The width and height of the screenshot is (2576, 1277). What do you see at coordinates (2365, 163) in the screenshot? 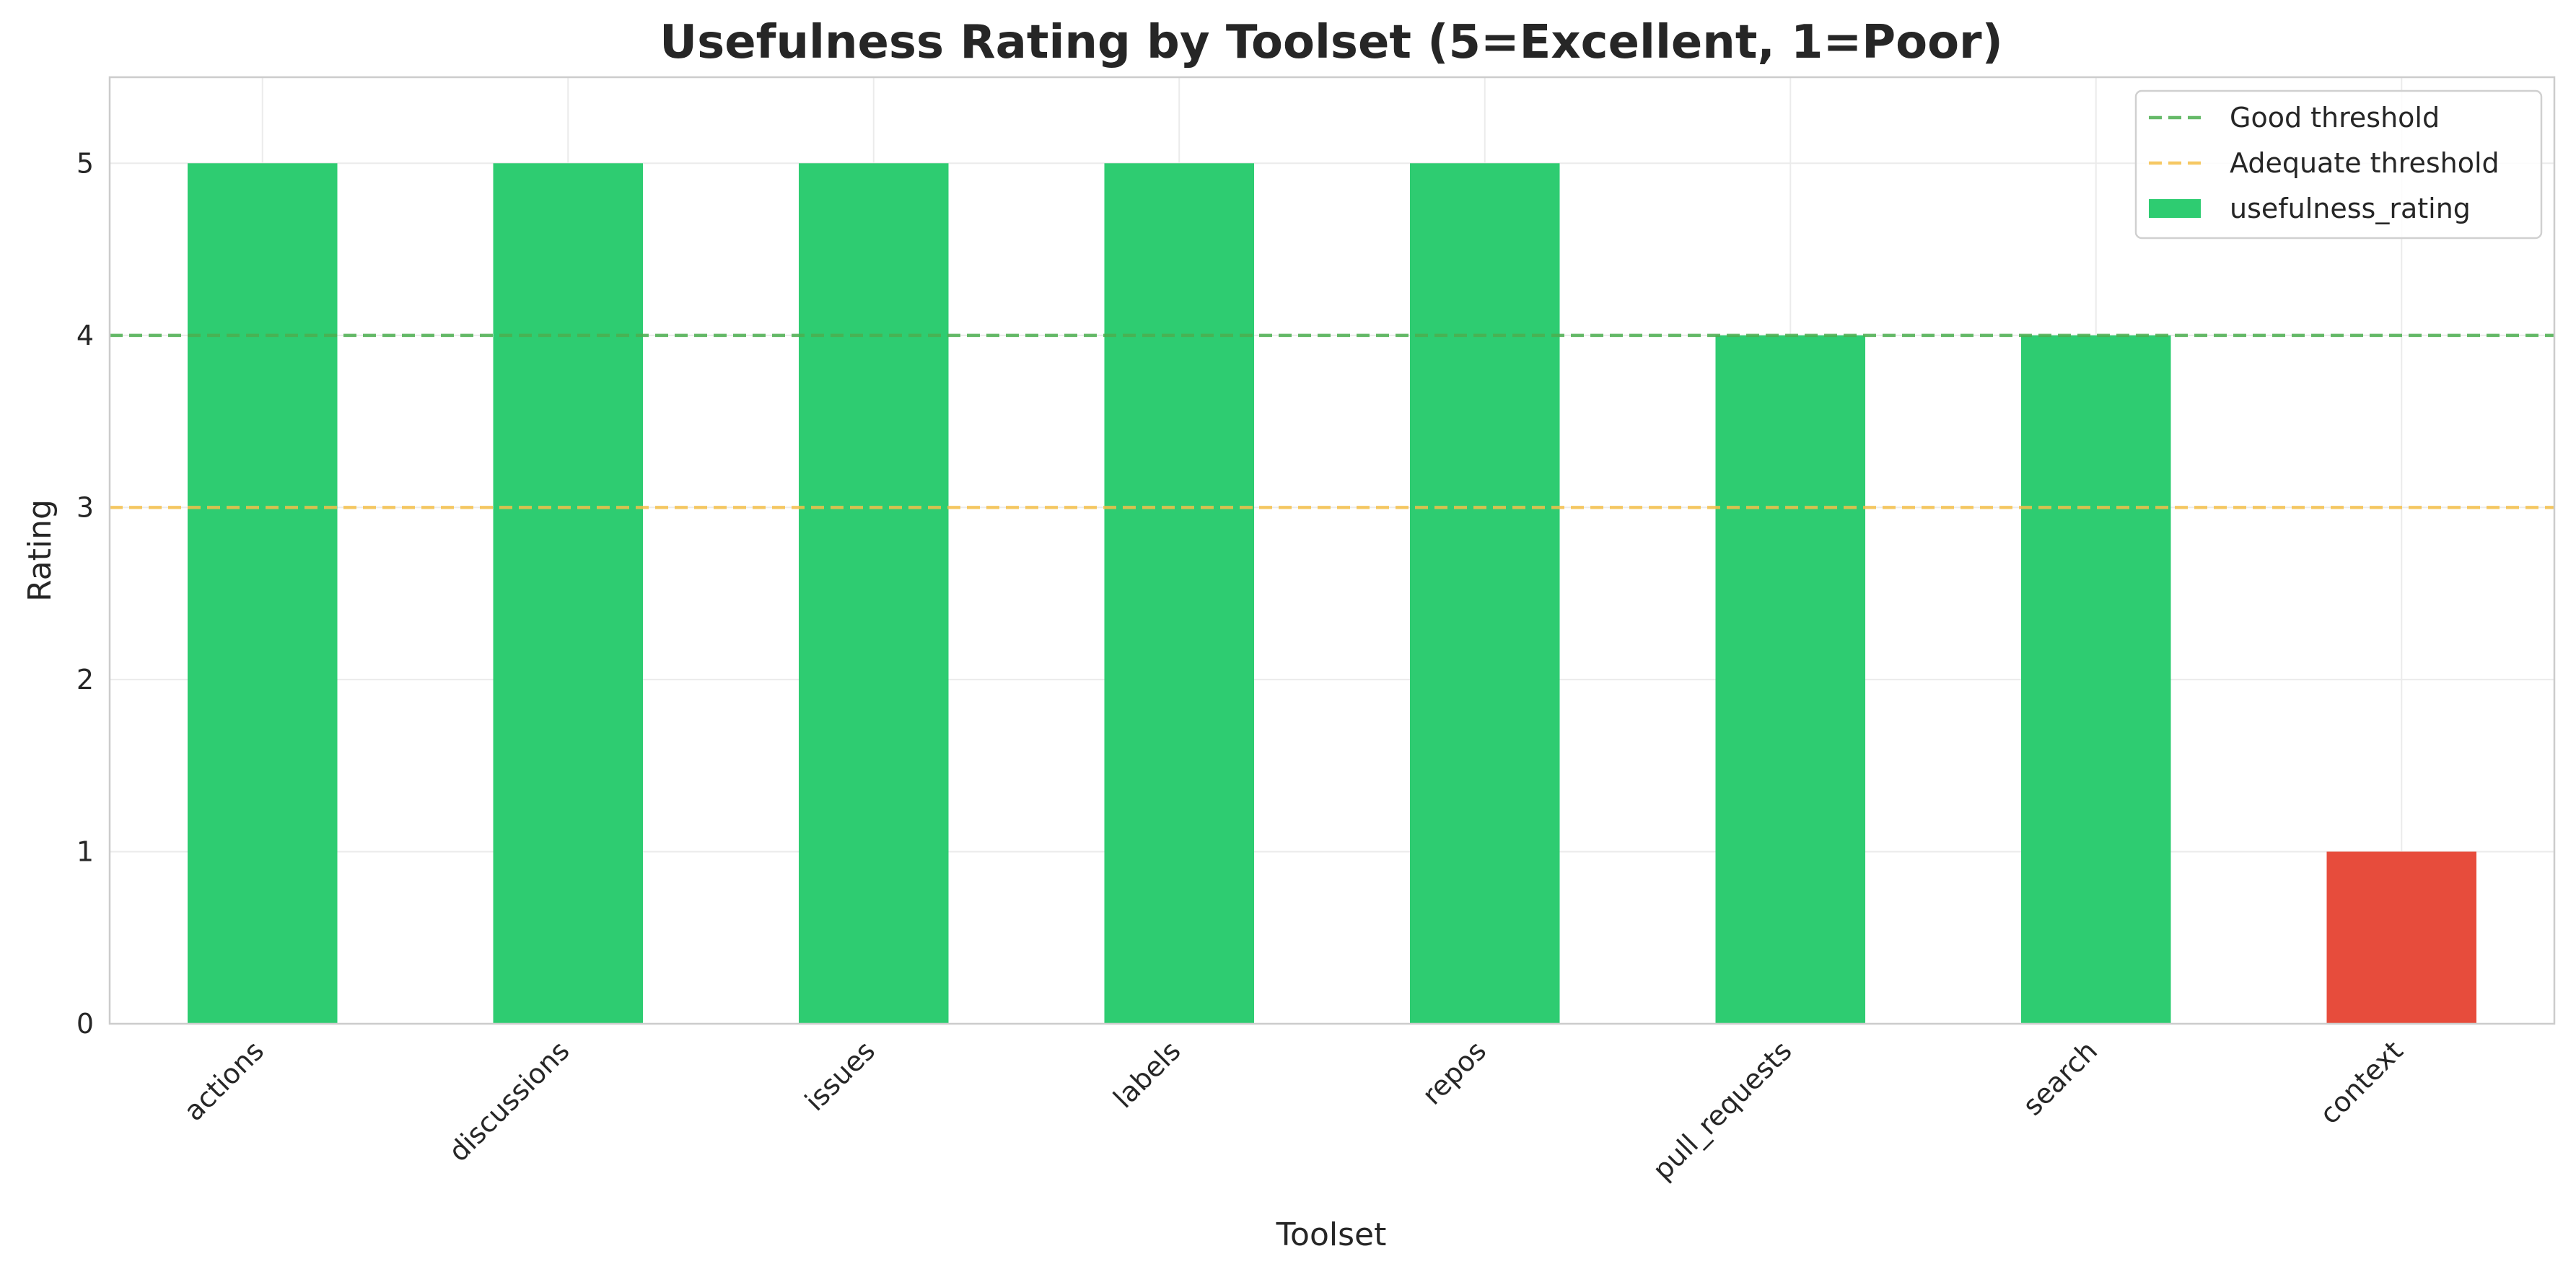
I see `legend-label: Adequate threshold` at bounding box center [2365, 163].